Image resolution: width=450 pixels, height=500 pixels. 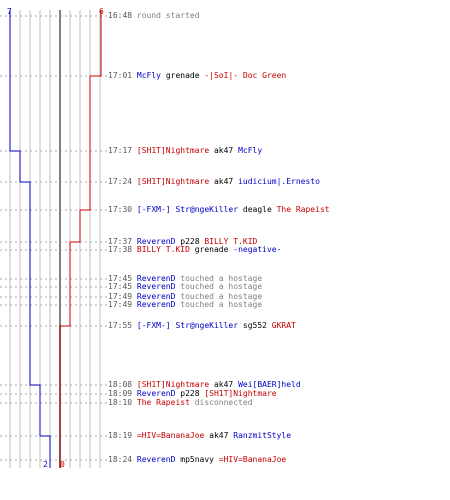 I want to click on event-text: sg552, so click(x=255, y=325).